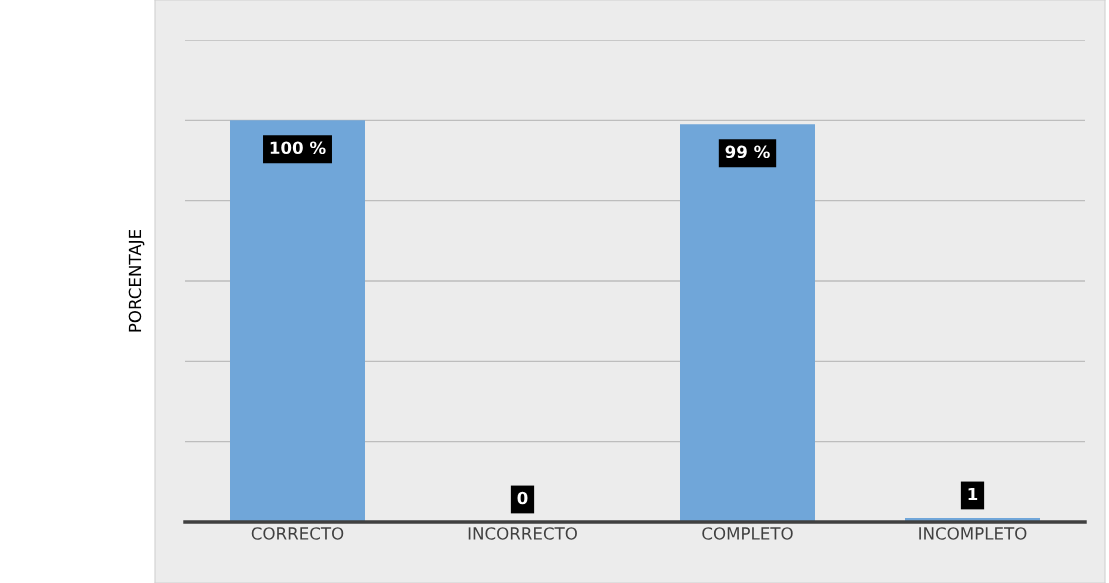 The width and height of the screenshot is (1109, 583). What do you see at coordinates (297, 533) in the screenshot?
I see `x-tick-label: CORRECTO` at bounding box center [297, 533].